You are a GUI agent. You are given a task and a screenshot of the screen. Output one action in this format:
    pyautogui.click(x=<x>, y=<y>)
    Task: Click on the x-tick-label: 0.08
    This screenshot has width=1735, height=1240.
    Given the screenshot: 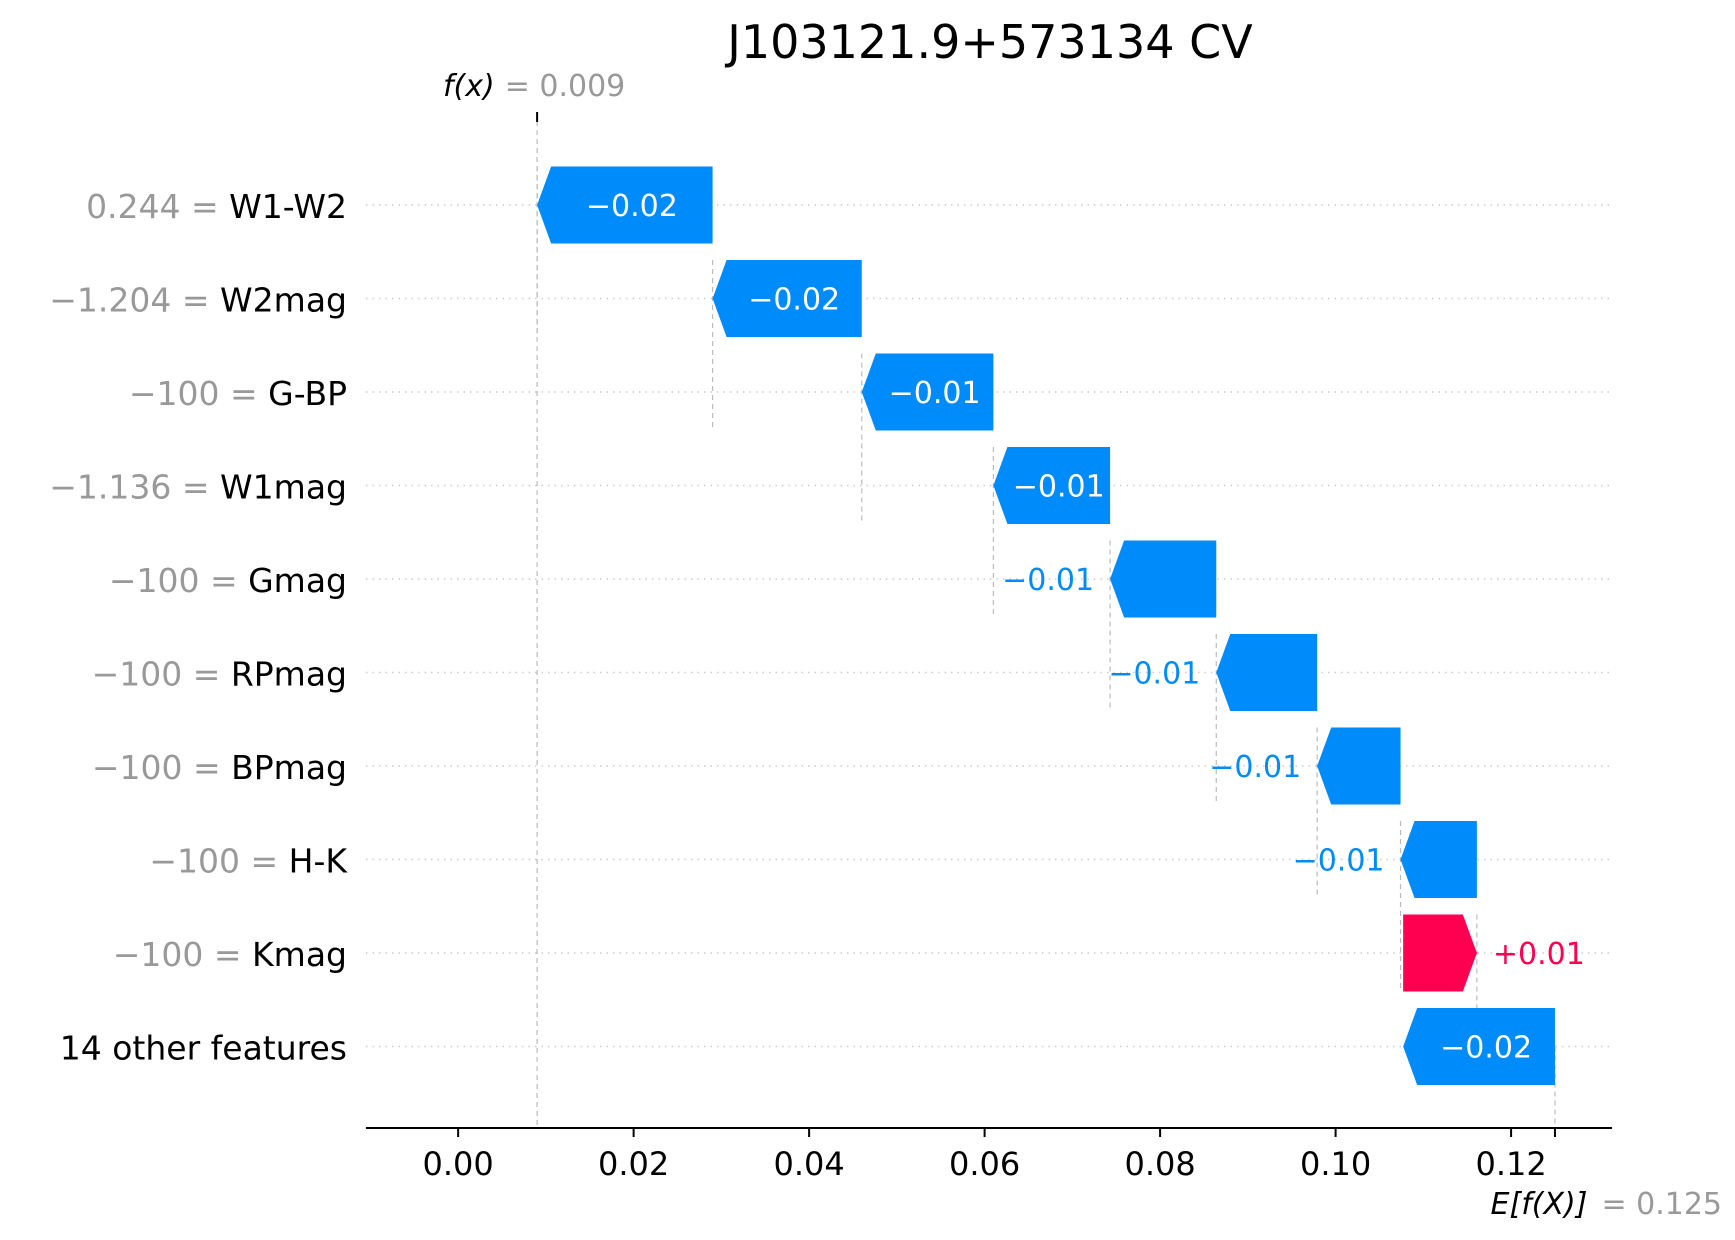 What is the action you would take?
    pyautogui.click(x=1159, y=1164)
    